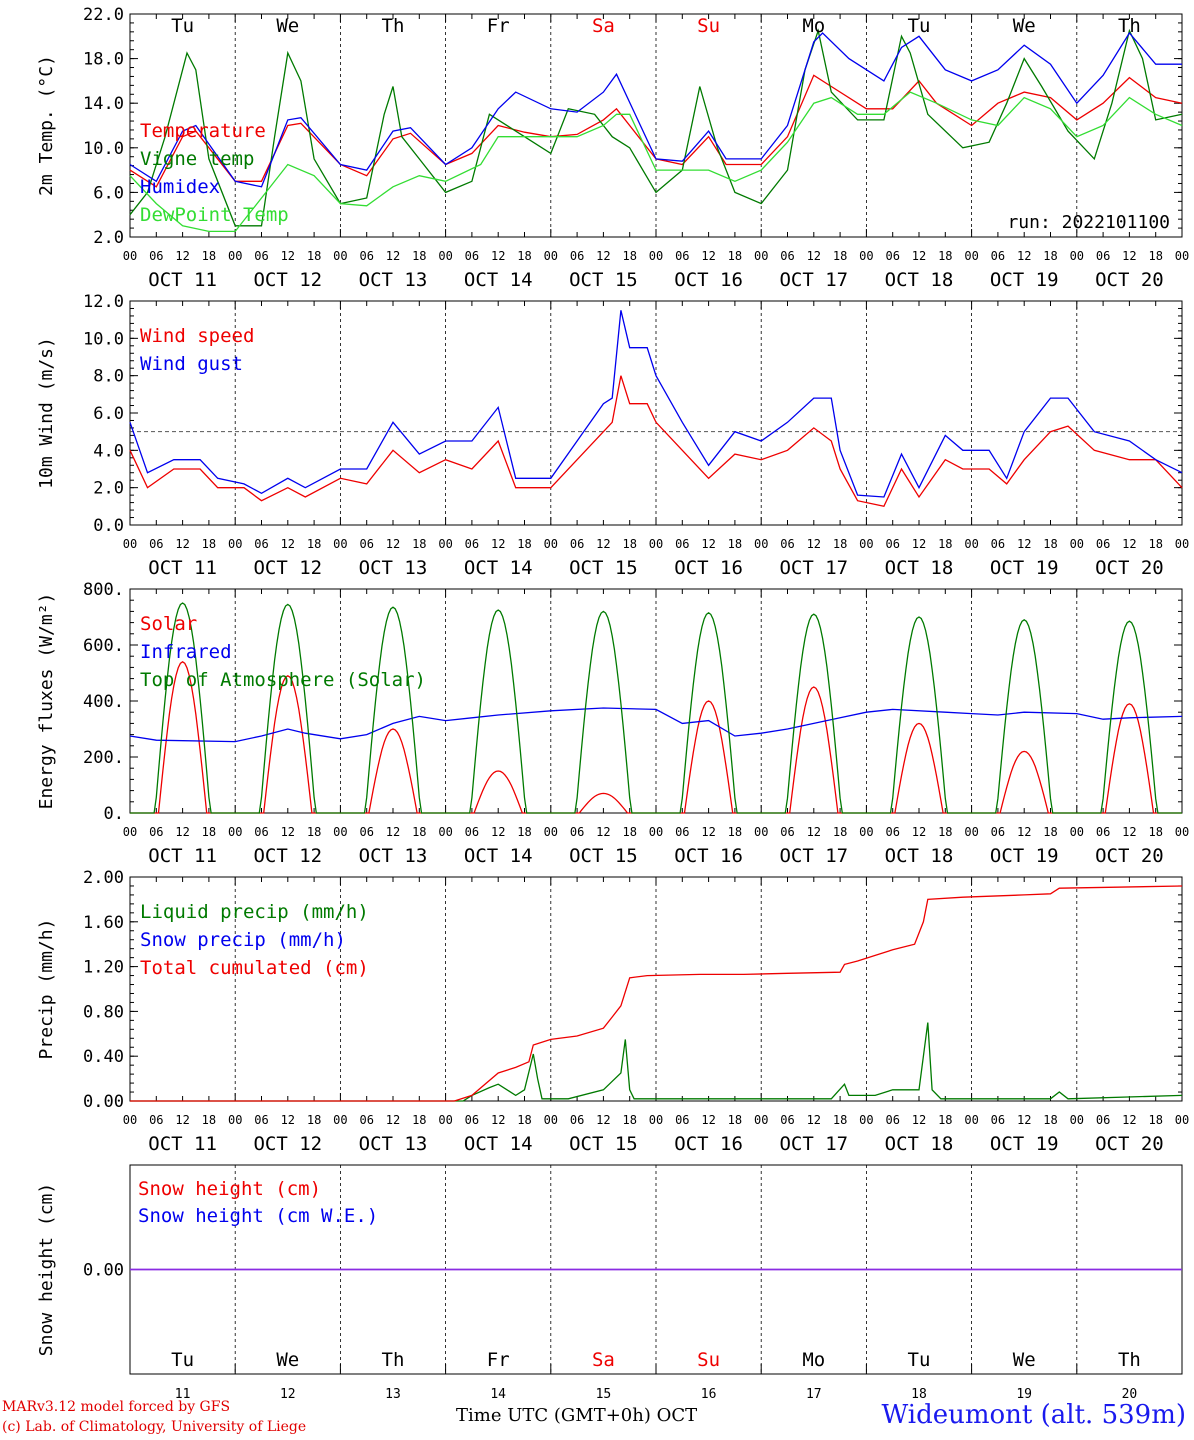  What do you see at coordinates (656, 725) in the screenshot?
I see `series-line-infrared` at bounding box center [656, 725].